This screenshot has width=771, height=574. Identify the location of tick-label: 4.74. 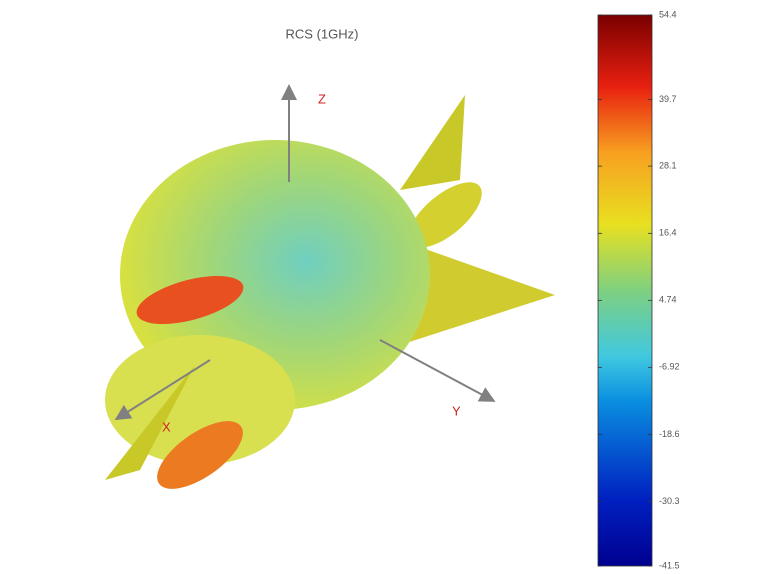
(668, 300).